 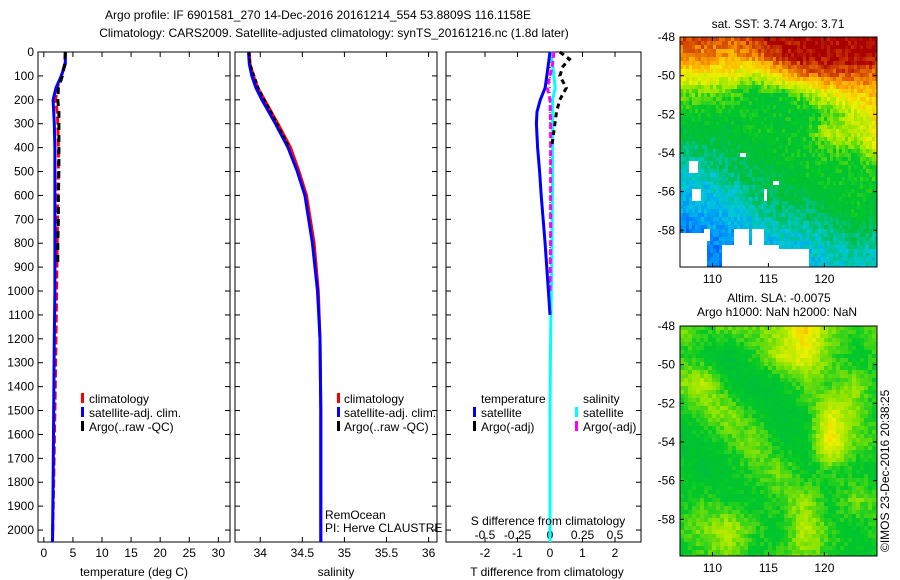 What do you see at coordinates (485, 553) in the screenshot?
I see `x-tick-label: -2` at bounding box center [485, 553].